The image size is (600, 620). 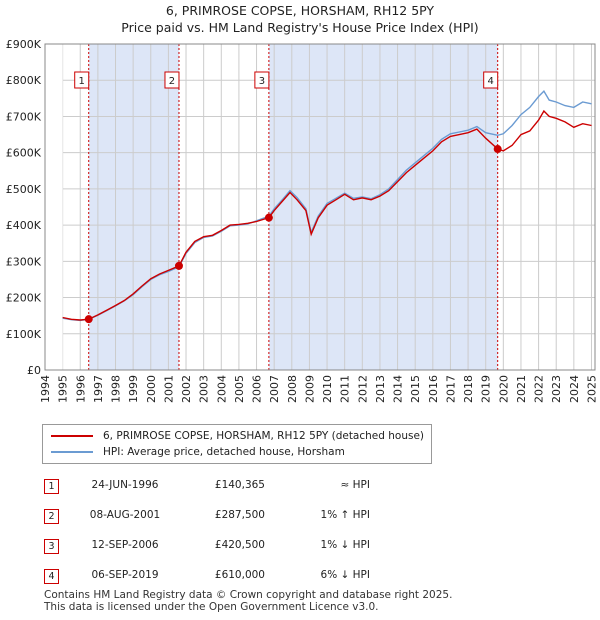 I want to click on sale-hpi-compare: 1% ↓ HPI, so click(x=345, y=545).